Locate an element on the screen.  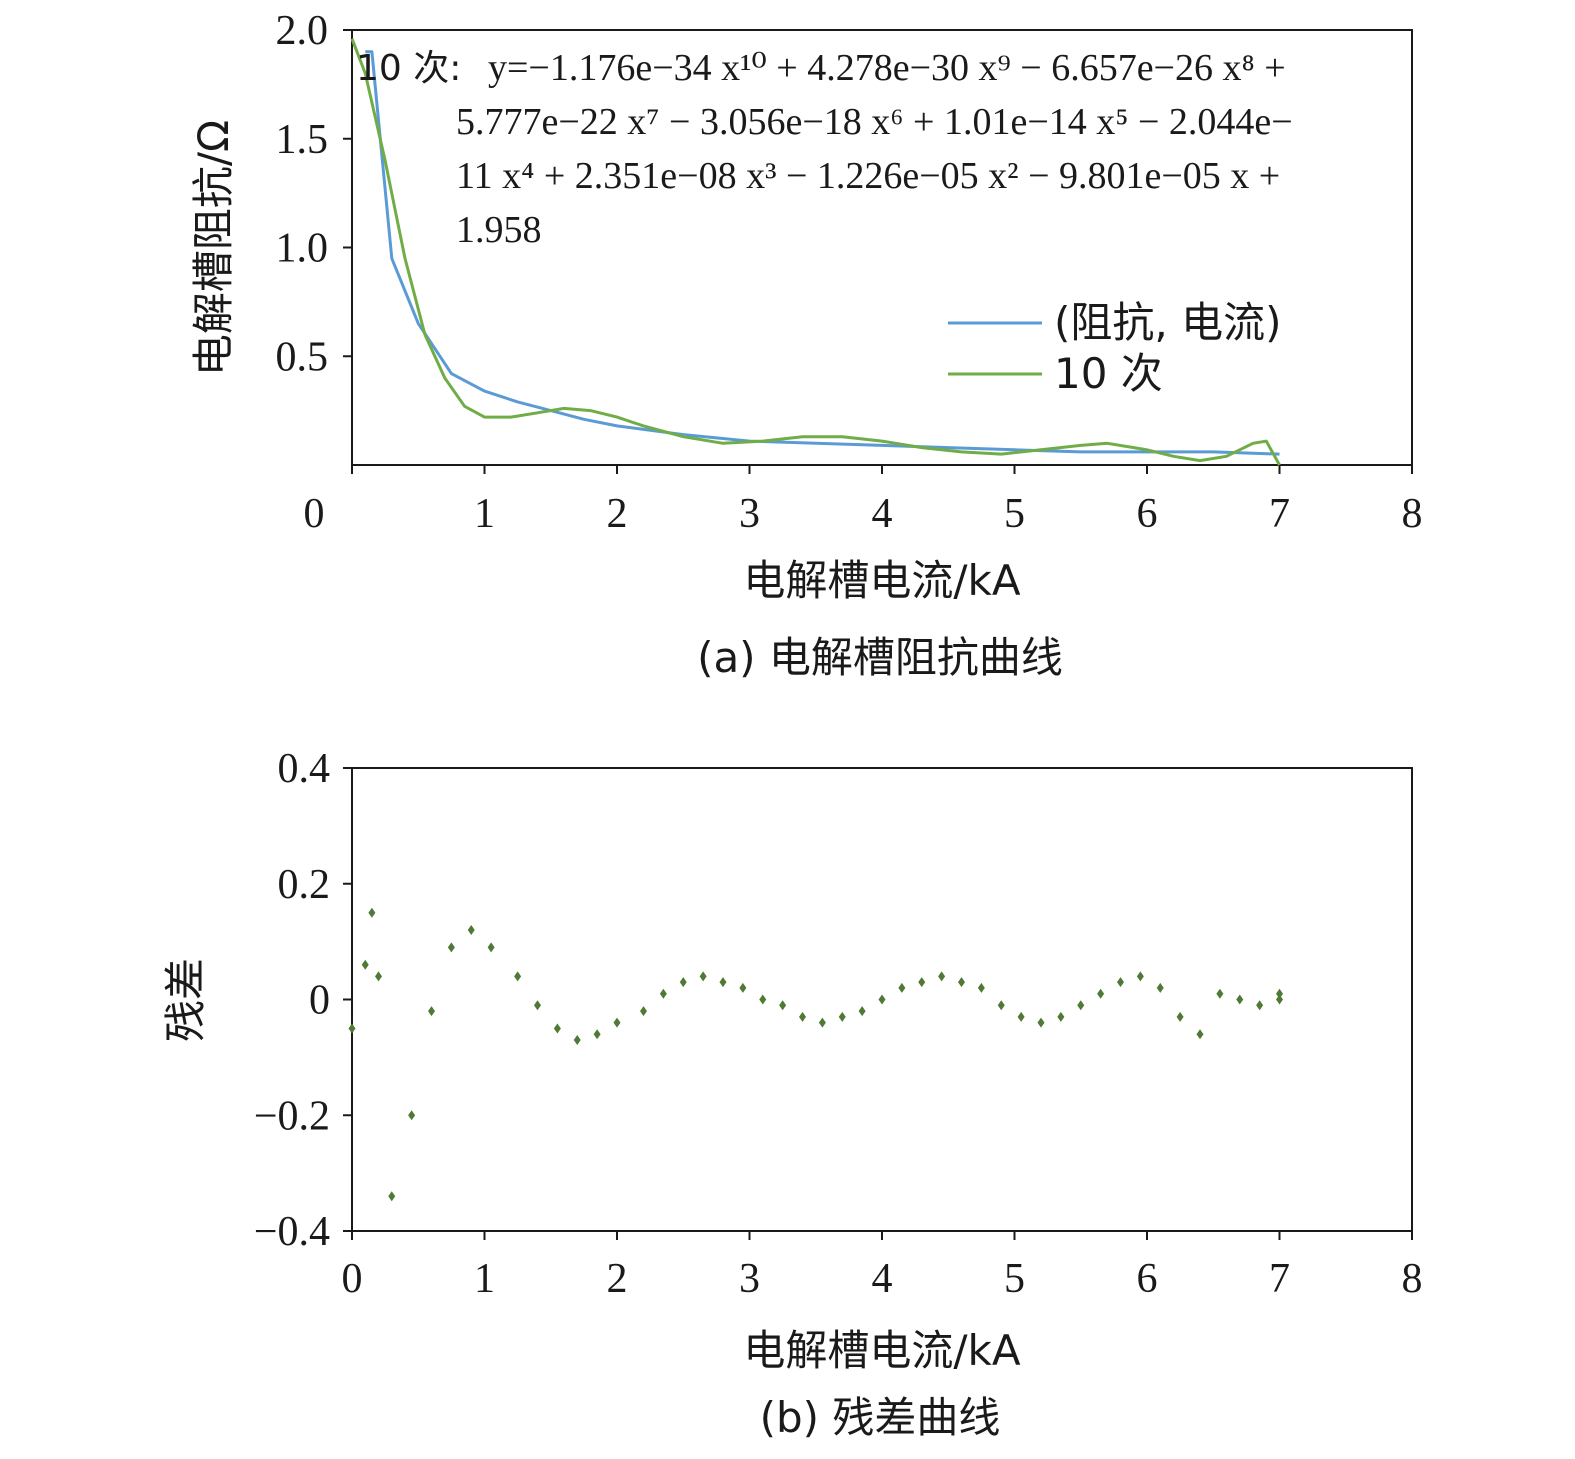
y-axis-ticks: −0.4 −0.2 0 0.2 0.4 is located at coordinates (303, 1000).